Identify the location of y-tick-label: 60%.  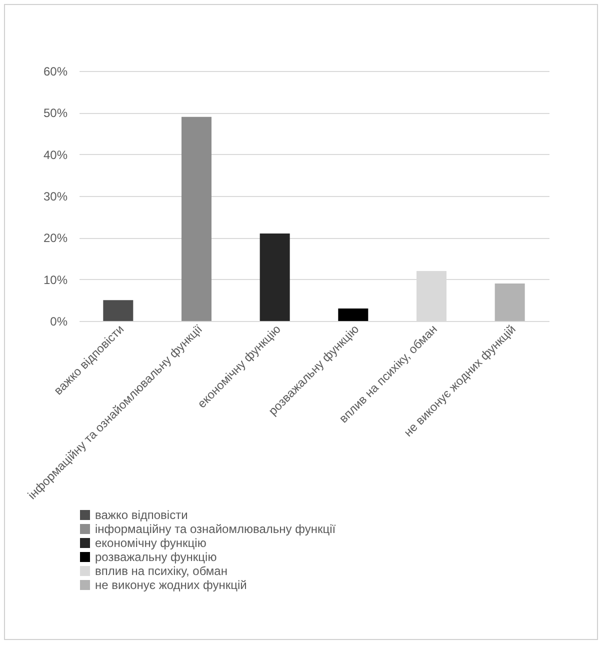
(55, 71).